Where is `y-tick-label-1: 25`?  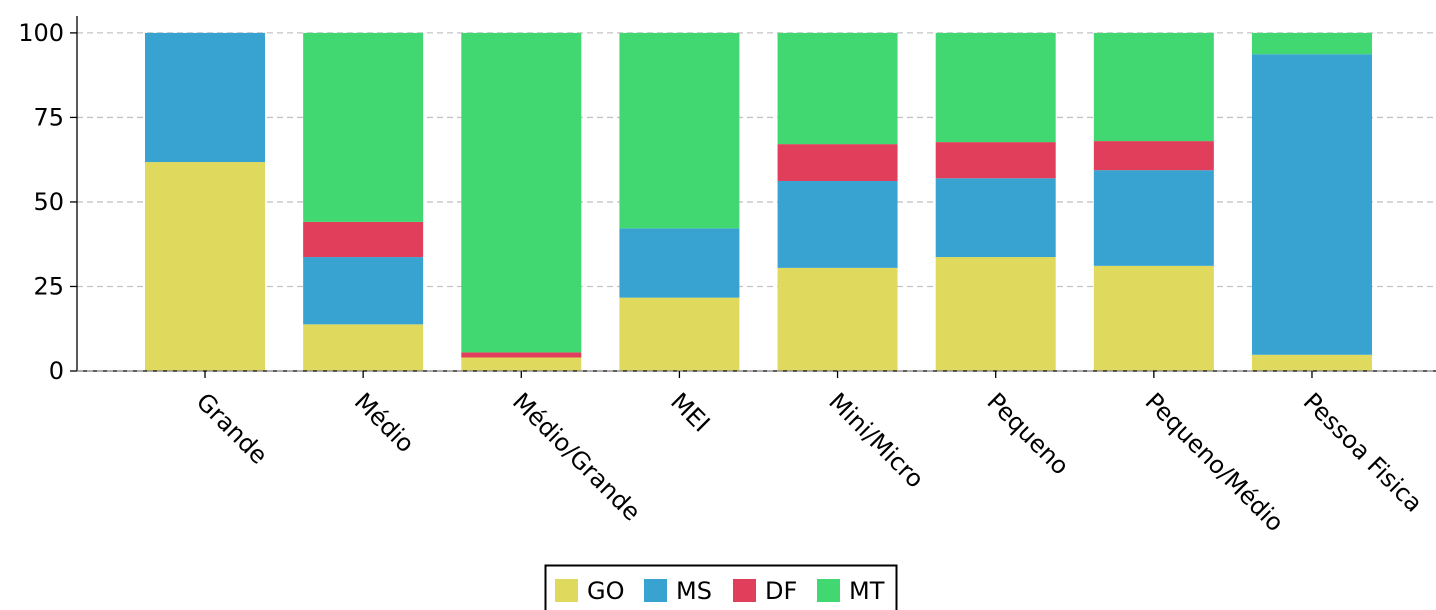
y-tick-label-1: 25 is located at coordinates (48, 286).